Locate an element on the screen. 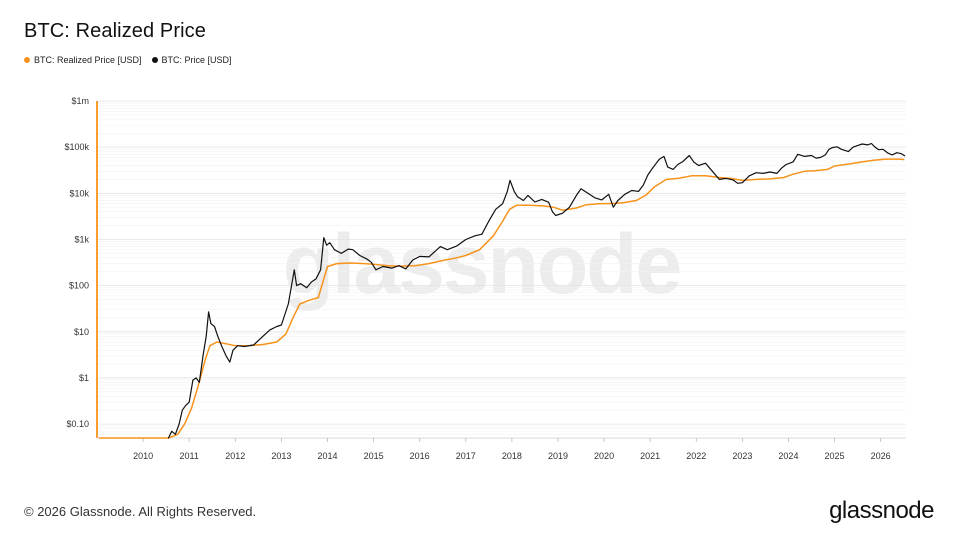  x-tick-label: 2023 is located at coordinates (742, 456).